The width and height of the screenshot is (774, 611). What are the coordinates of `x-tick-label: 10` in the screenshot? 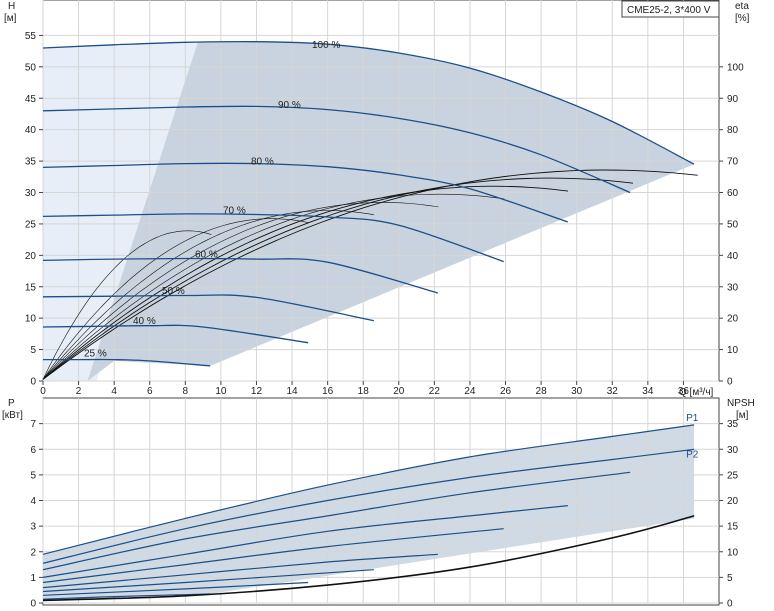 It's located at (221, 391).